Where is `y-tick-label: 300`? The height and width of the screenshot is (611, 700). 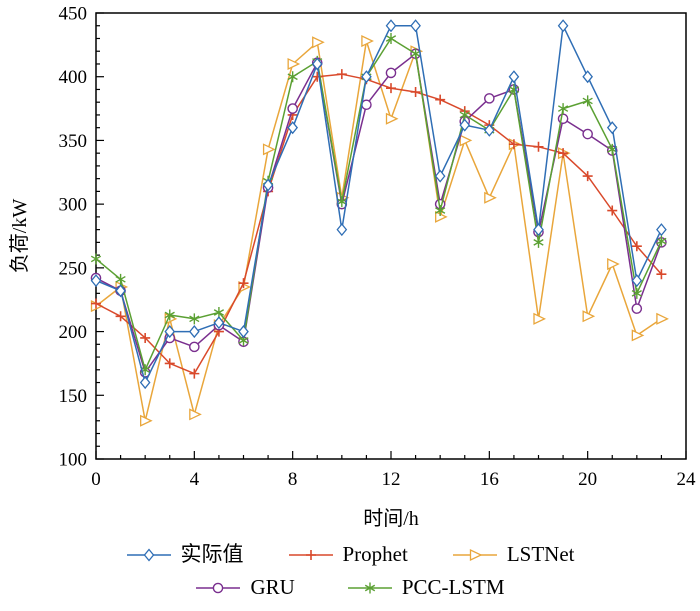 y-tick-label: 300 is located at coordinates (73, 205).